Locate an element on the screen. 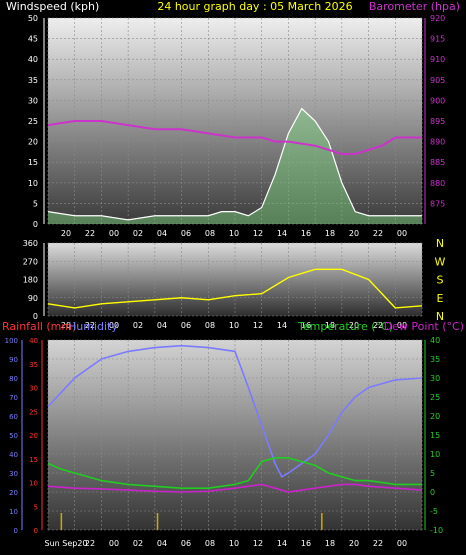 The image size is (466, 555). barometer-tick-label: 920 is located at coordinates (437, 18).